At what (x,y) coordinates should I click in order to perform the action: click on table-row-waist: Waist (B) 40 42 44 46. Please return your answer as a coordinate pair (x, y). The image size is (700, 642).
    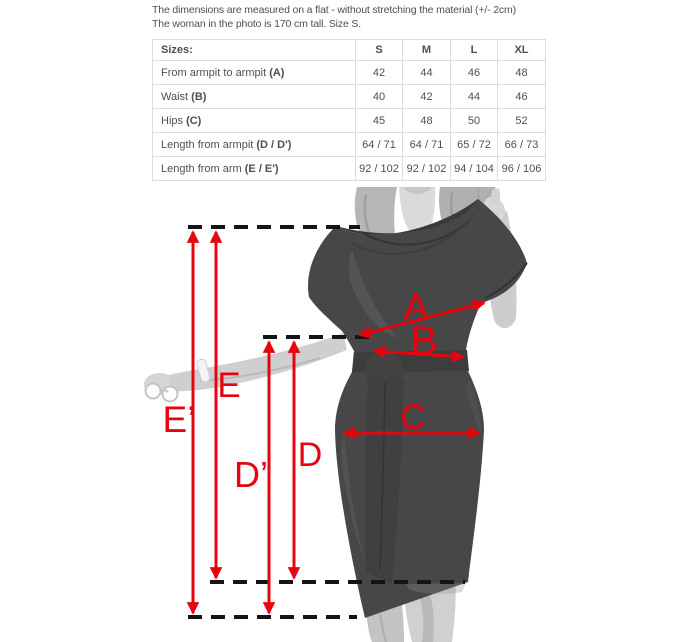
    Looking at the image, I should click on (349, 96).